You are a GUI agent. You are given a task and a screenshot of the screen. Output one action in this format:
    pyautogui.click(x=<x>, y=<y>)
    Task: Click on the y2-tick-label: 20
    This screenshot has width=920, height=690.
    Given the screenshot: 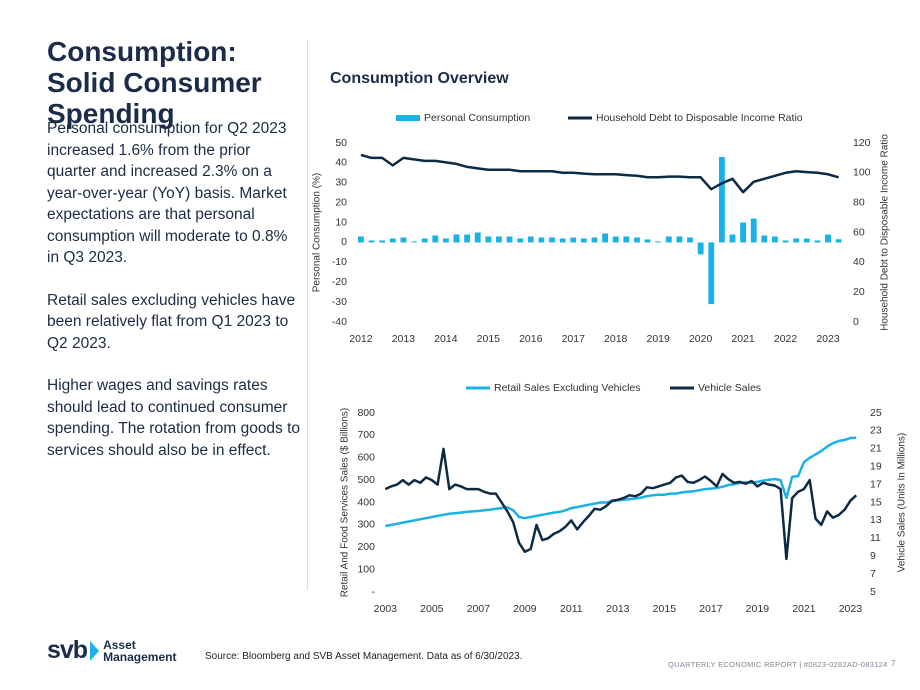 What is the action you would take?
    pyautogui.click(x=859, y=292)
    